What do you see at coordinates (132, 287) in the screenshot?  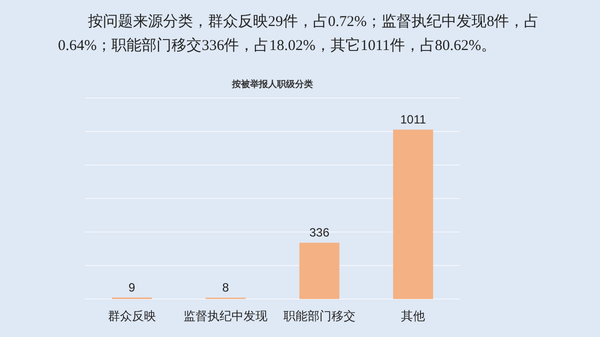 I see `data-label: 9` at bounding box center [132, 287].